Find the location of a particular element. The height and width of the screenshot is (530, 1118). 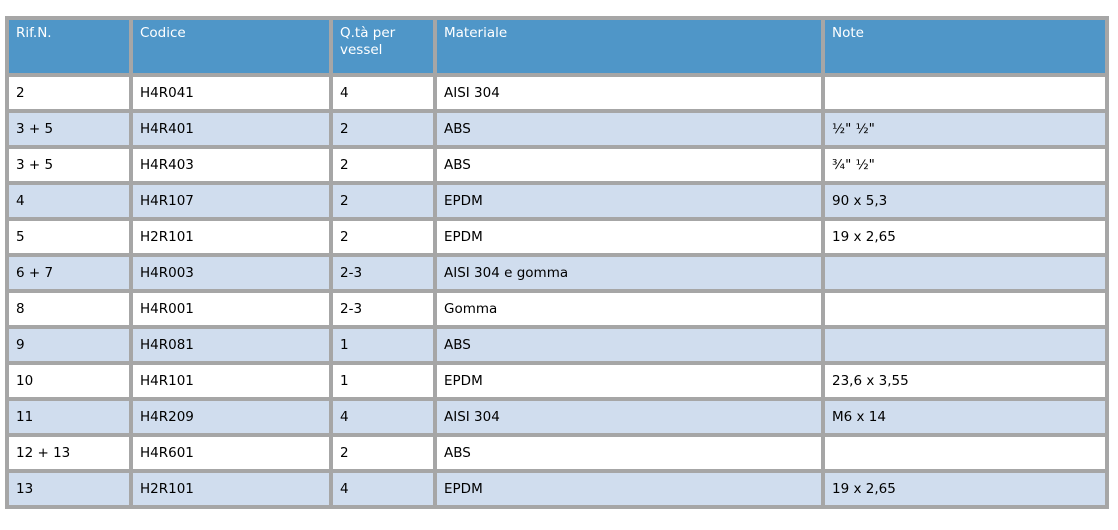

column-header-materiale: Materiale is located at coordinates (629, 46).